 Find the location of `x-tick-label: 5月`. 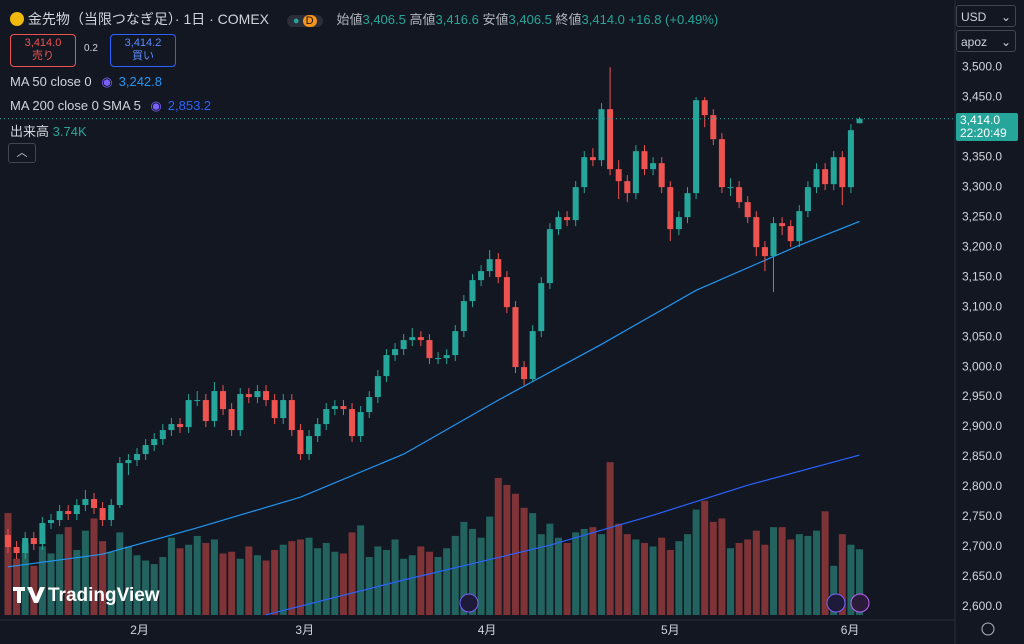

x-tick-label: 5月 is located at coordinates (670, 630).